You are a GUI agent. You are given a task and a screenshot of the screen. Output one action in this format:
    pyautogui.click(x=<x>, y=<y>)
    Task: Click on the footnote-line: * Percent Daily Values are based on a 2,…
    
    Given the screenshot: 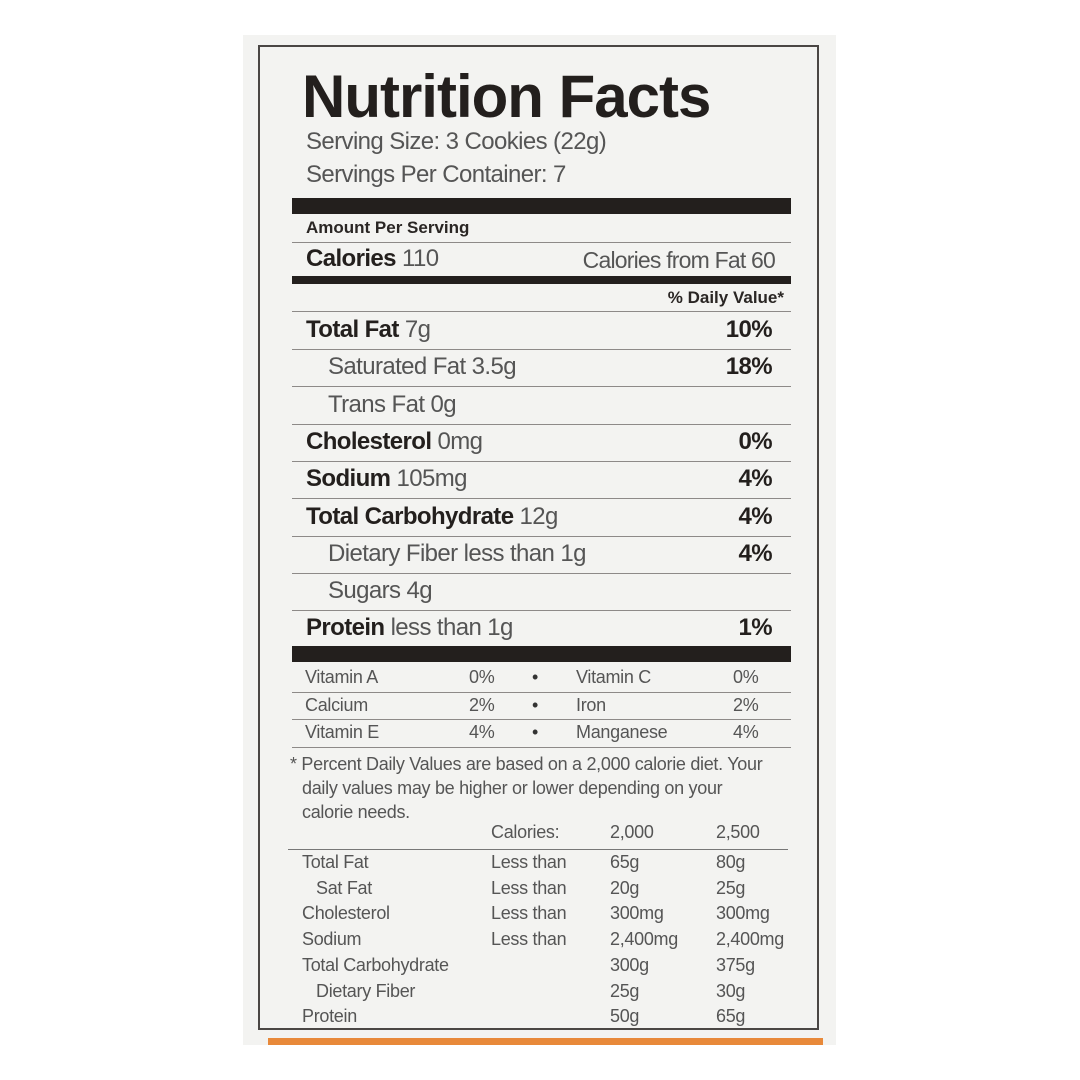 What is the action you would take?
    pyautogui.click(x=526, y=764)
    